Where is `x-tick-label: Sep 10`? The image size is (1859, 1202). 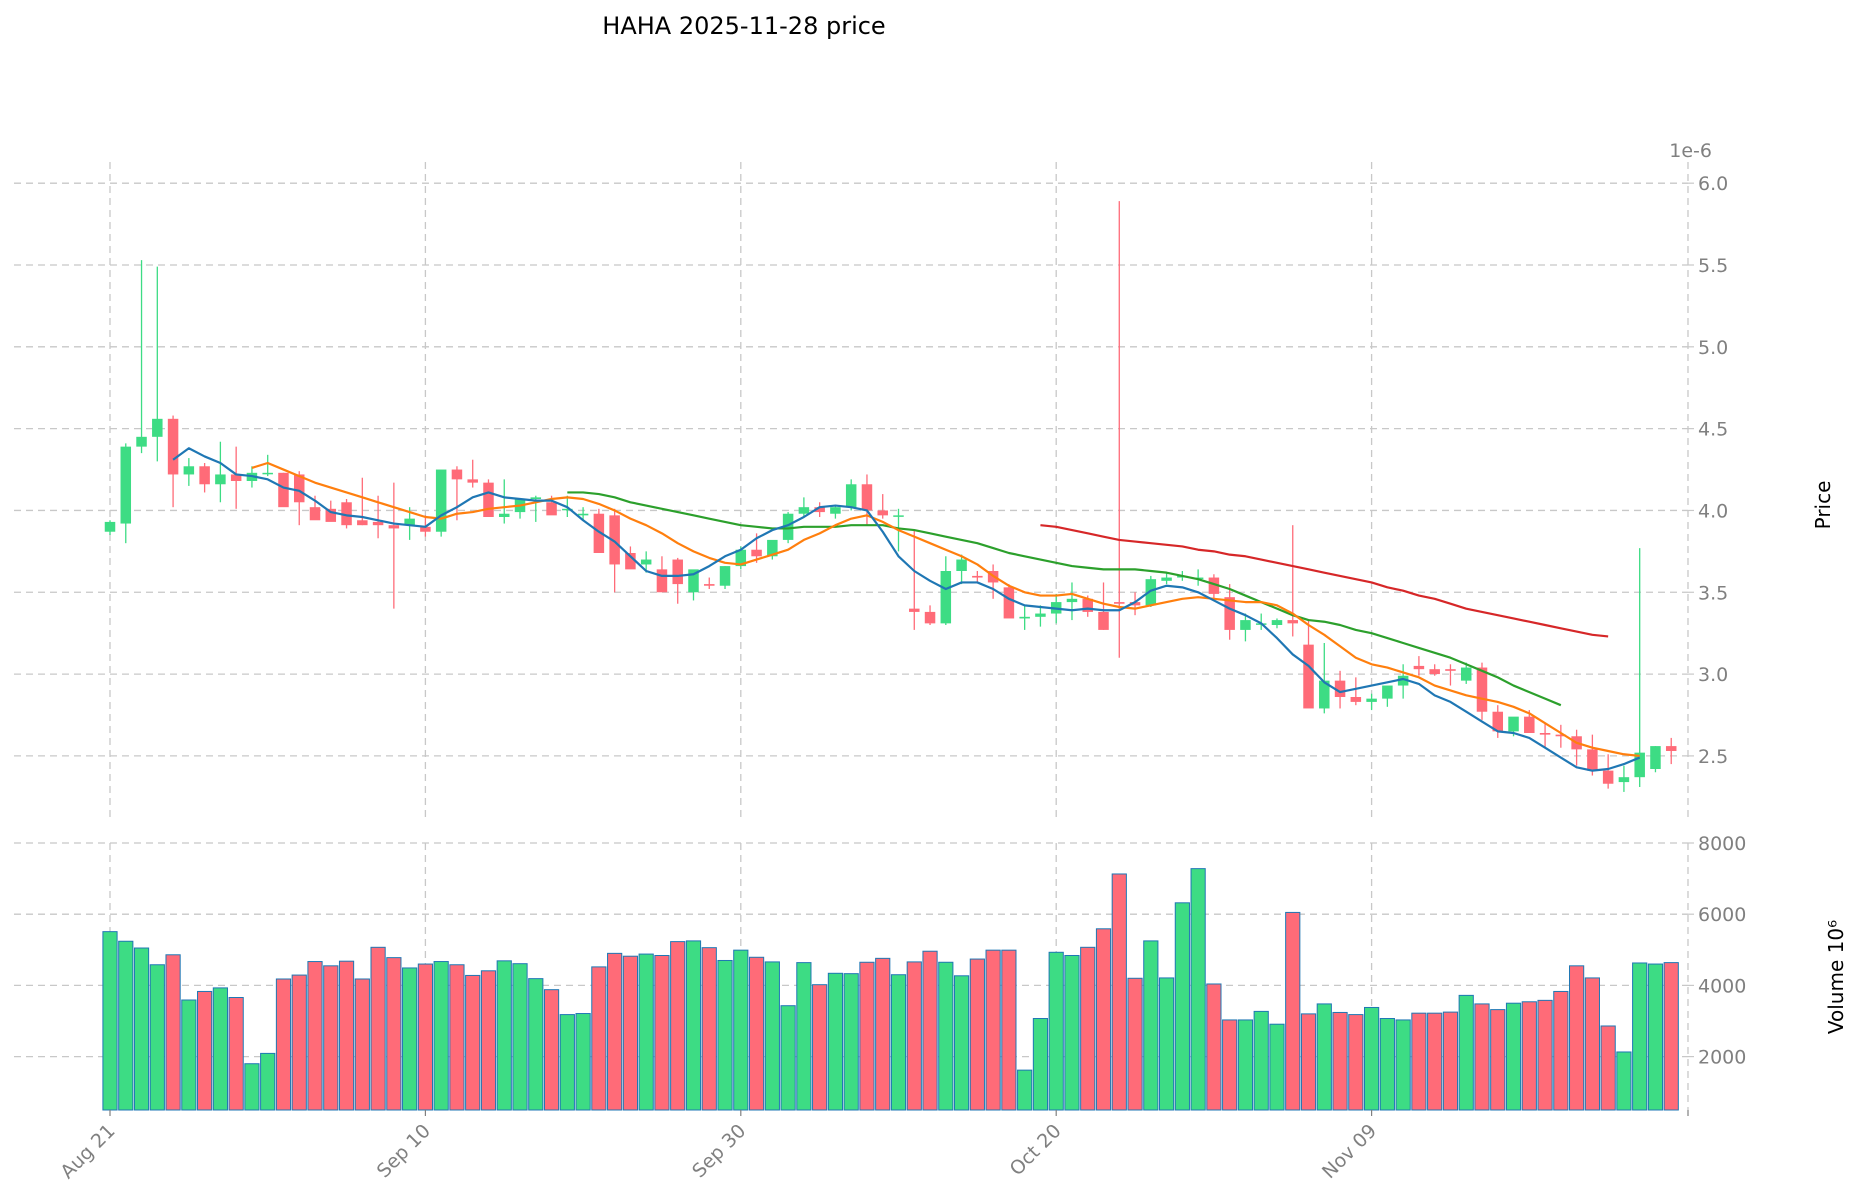 x-tick-label: Sep 10 is located at coordinates (404, 1151).